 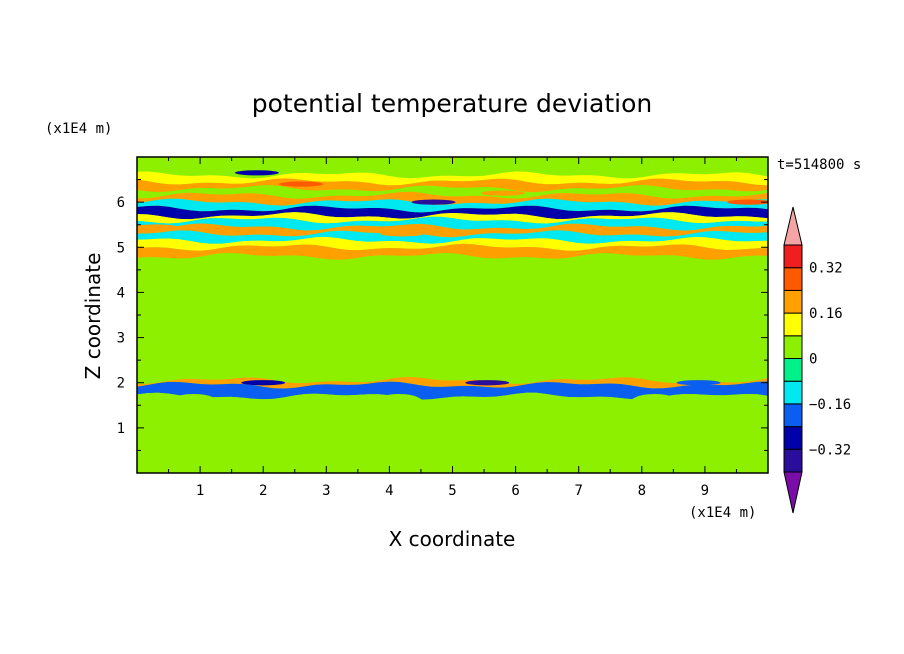 I want to click on y-tick-label: 4, so click(x=121, y=293).